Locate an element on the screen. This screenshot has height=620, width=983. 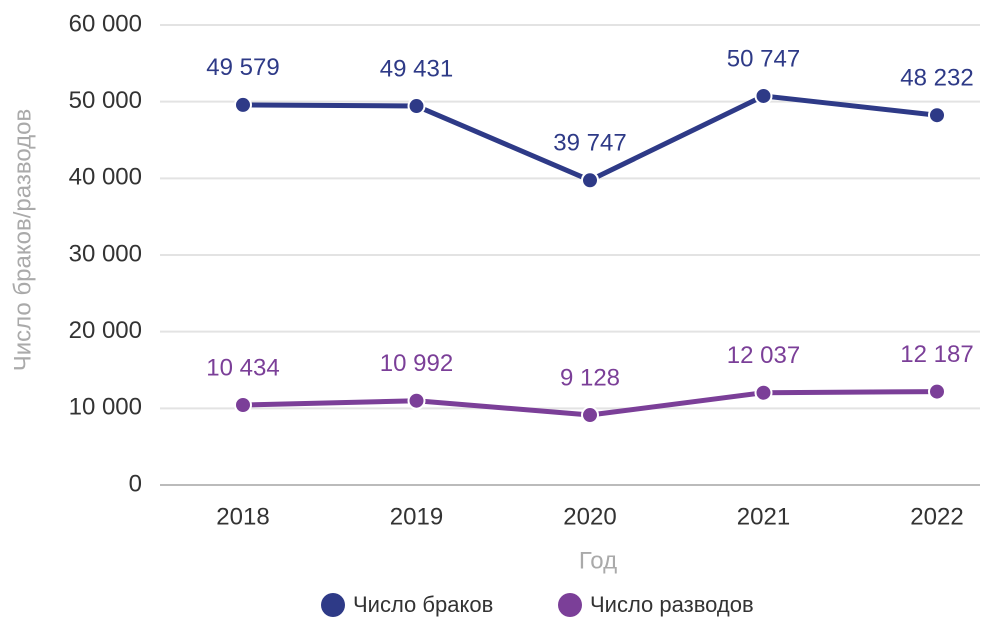
data-label: 50 747 is located at coordinates (763, 58).